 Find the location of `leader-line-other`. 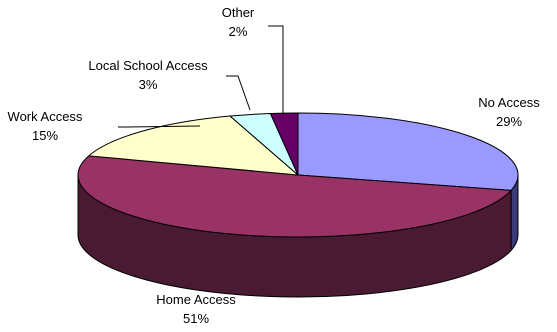

leader-line-other is located at coordinates (276, 70).